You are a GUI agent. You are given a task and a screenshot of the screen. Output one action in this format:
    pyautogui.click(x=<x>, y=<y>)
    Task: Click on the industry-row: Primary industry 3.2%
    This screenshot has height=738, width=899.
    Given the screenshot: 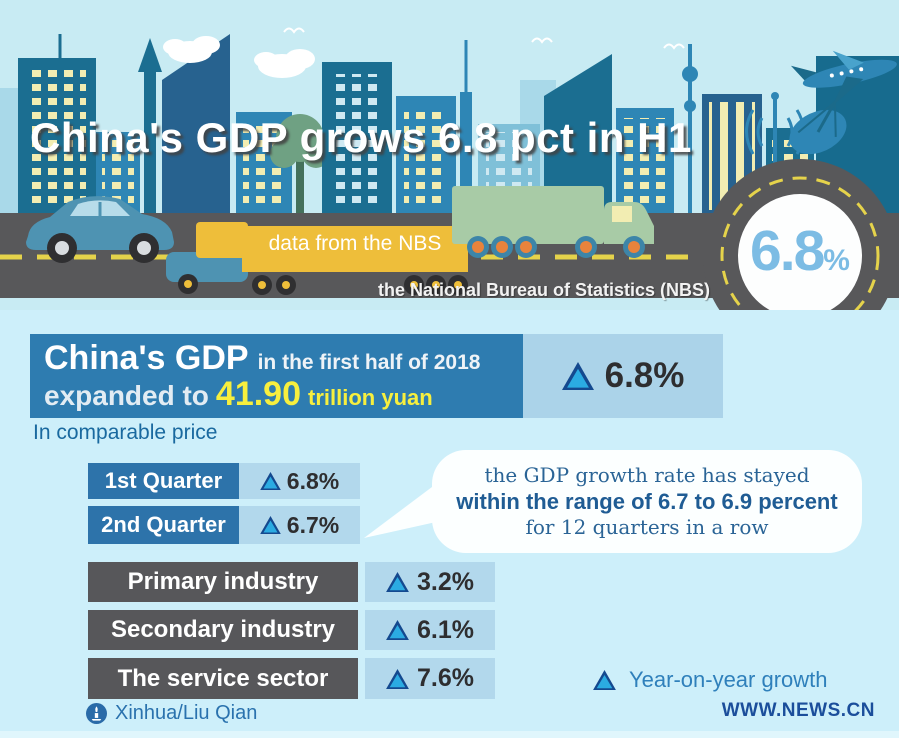 What is the action you would take?
    pyautogui.click(x=291, y=582)
    